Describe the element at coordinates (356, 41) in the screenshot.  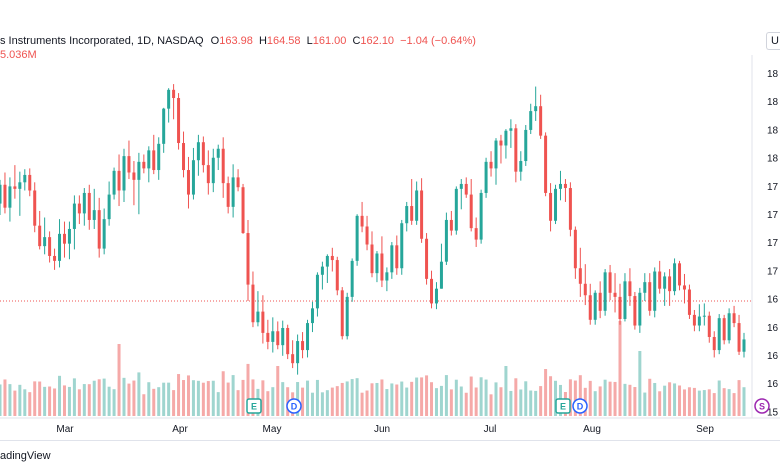
I see `close-label: C` at that location.